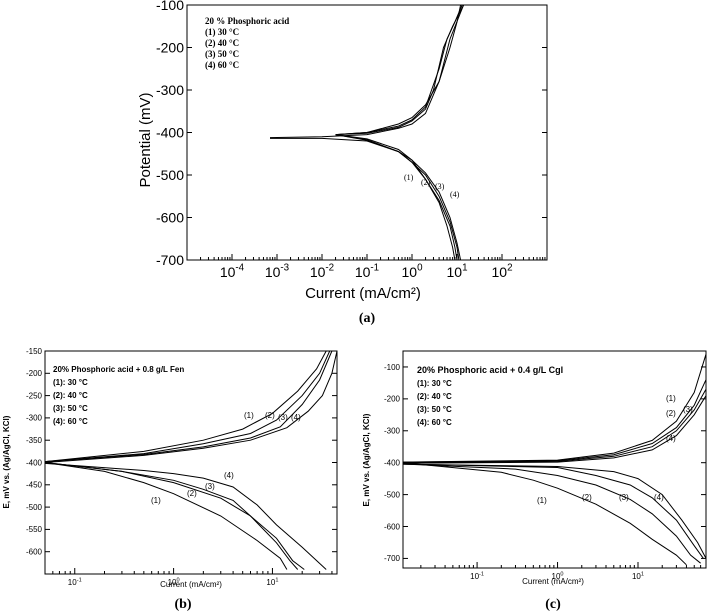  What do you see at coordinates (182, 604) in the screenshot?
I see `panel-caption: (b)` at bounding box center [182, 604].